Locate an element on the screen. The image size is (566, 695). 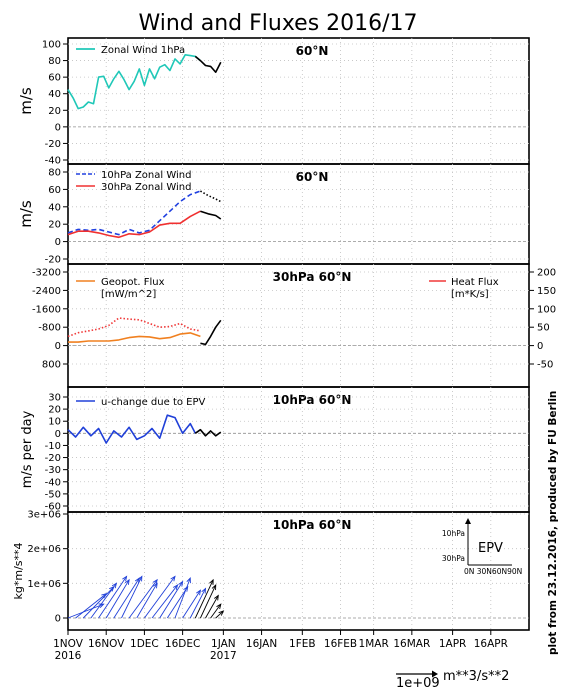
series-line-forecast-30hpa is located at coordinates (211, 215).